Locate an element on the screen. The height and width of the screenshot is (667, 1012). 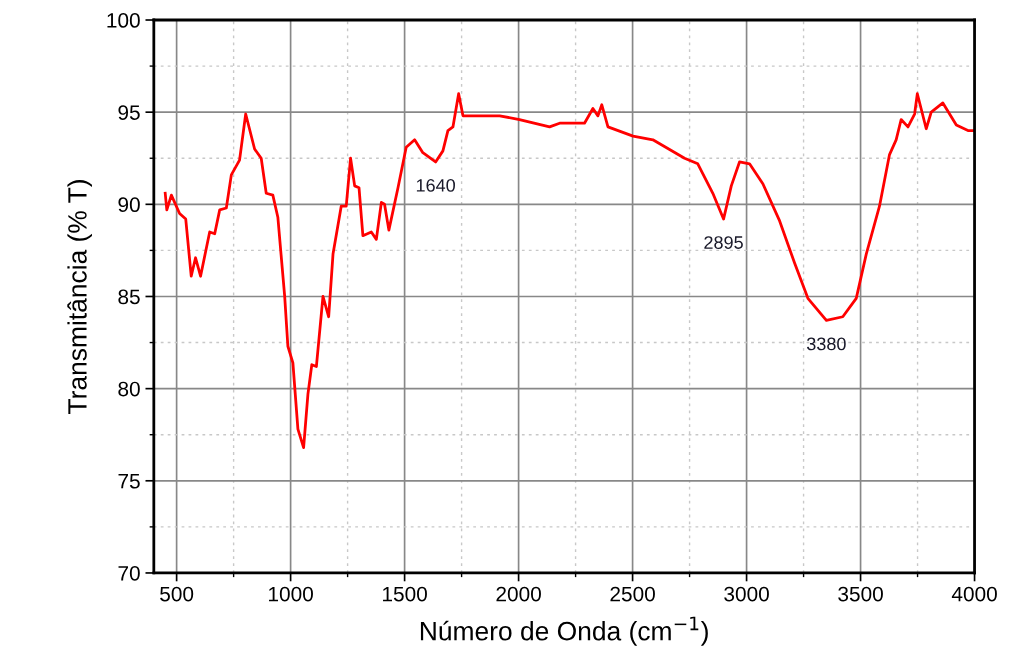
y-tick-label: 75 is located at coordinates (129, 481).